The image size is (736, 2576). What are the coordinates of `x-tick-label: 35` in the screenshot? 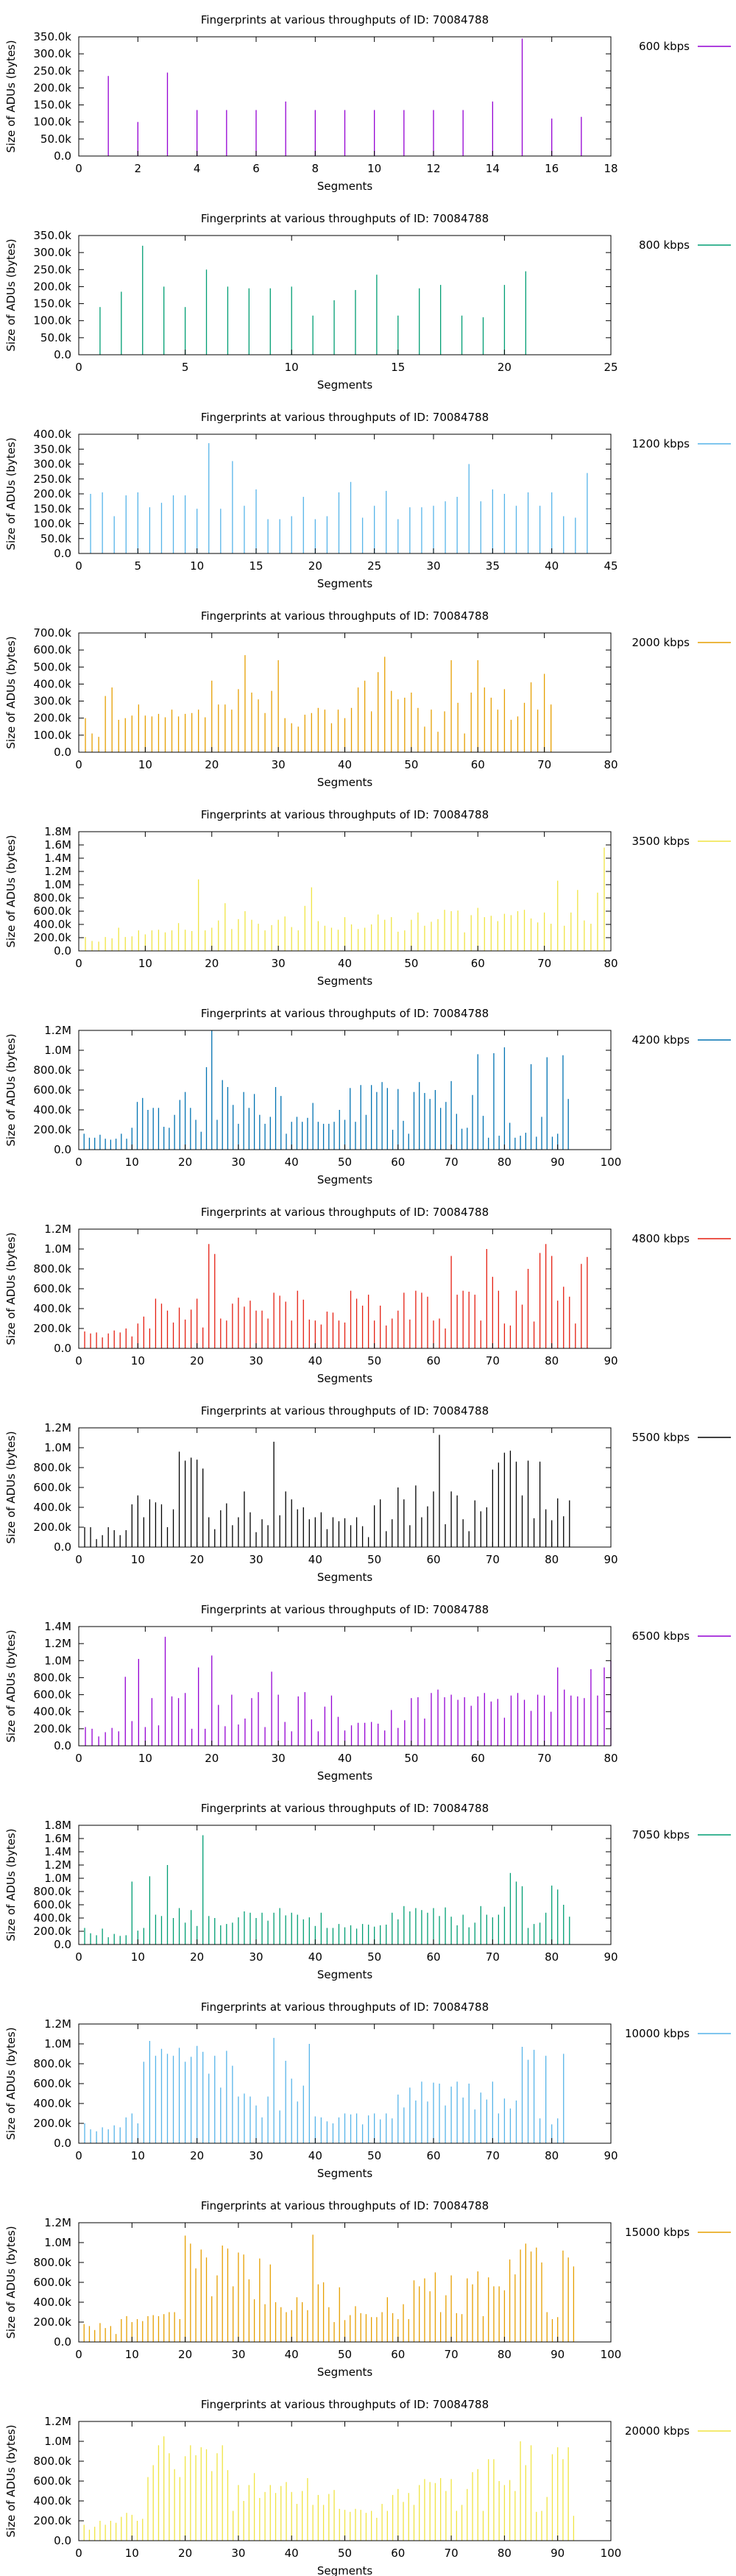 It's located at (493, 566).